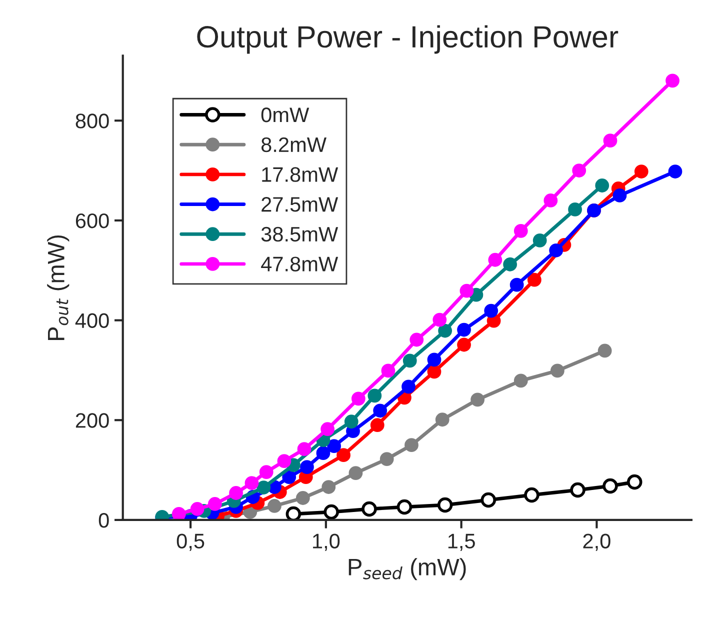 Image resolution: width=702 pixels, height=619 pixels. I want to click on y-tick-label: 600, so click(92, 220).